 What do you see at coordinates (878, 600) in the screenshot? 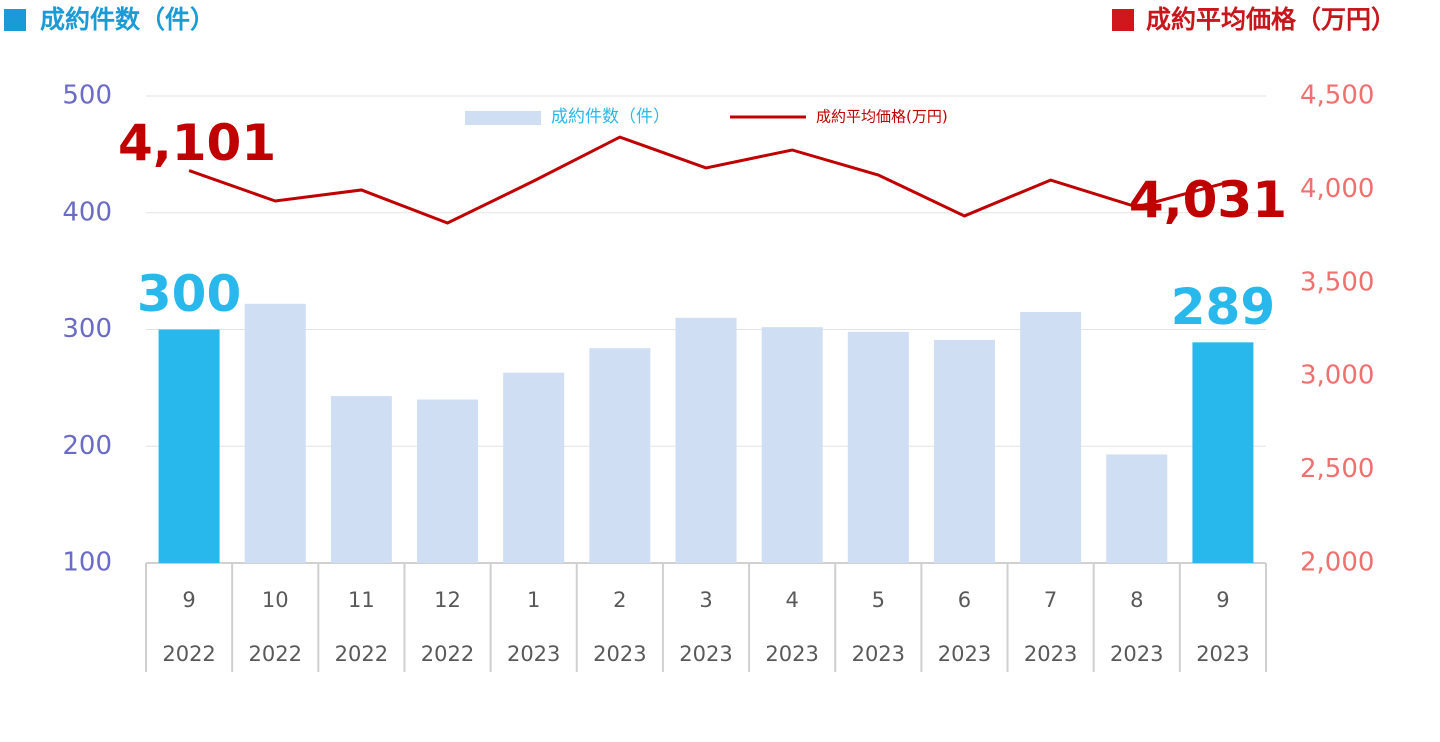
I see `x-tick-label: 5` at bounding box center [878, 600].